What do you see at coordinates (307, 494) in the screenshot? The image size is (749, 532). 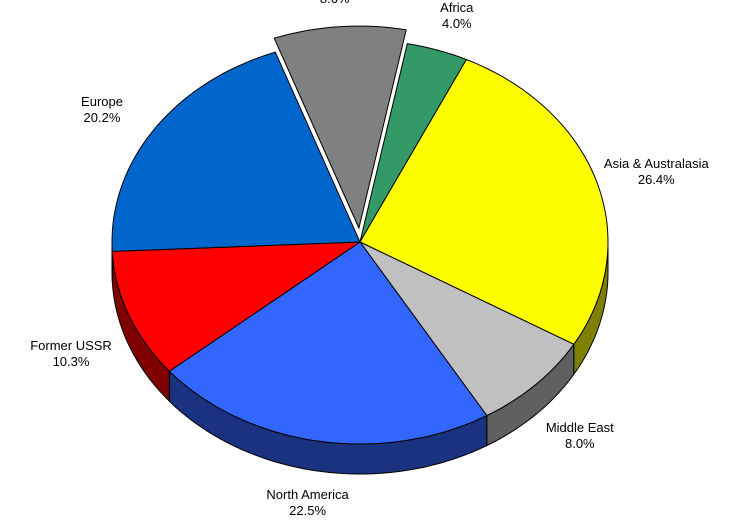 I see `category-name: North America` at bounding box center [307, 494].